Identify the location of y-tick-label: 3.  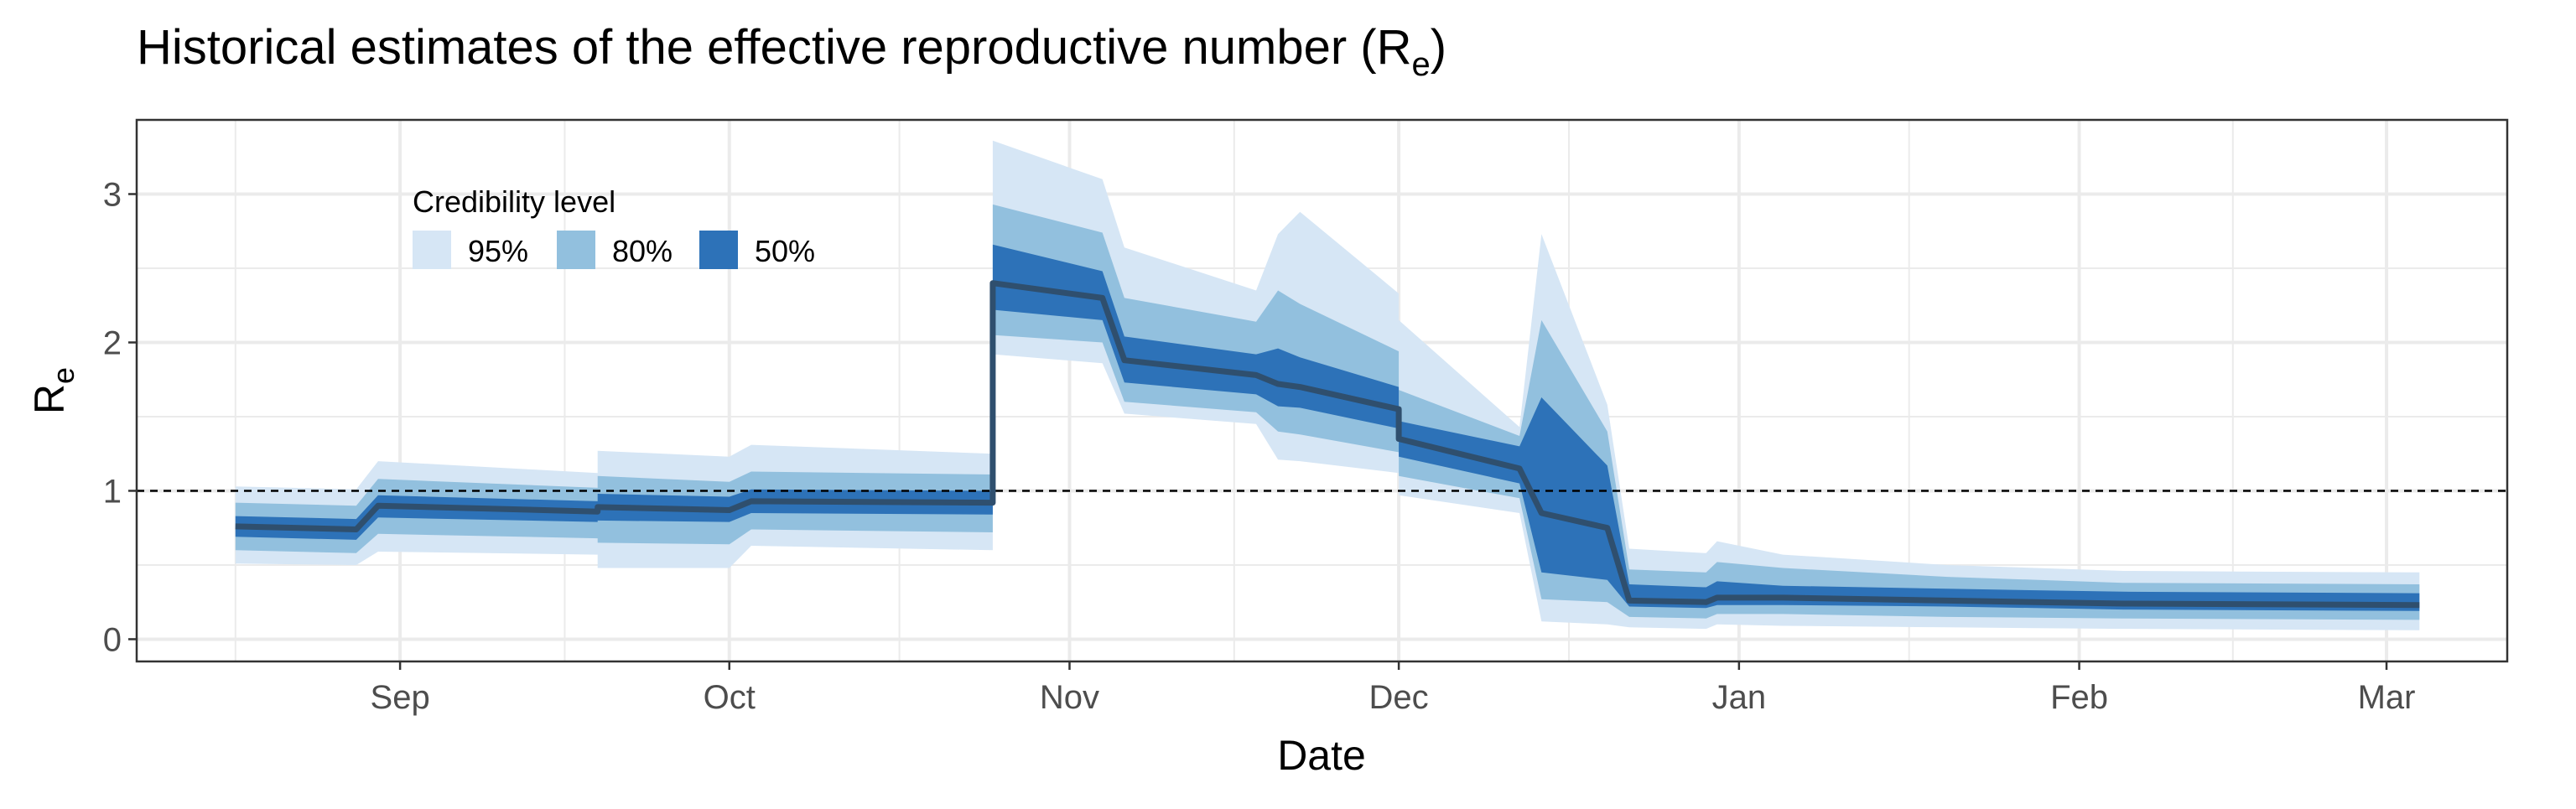
(113, 194).